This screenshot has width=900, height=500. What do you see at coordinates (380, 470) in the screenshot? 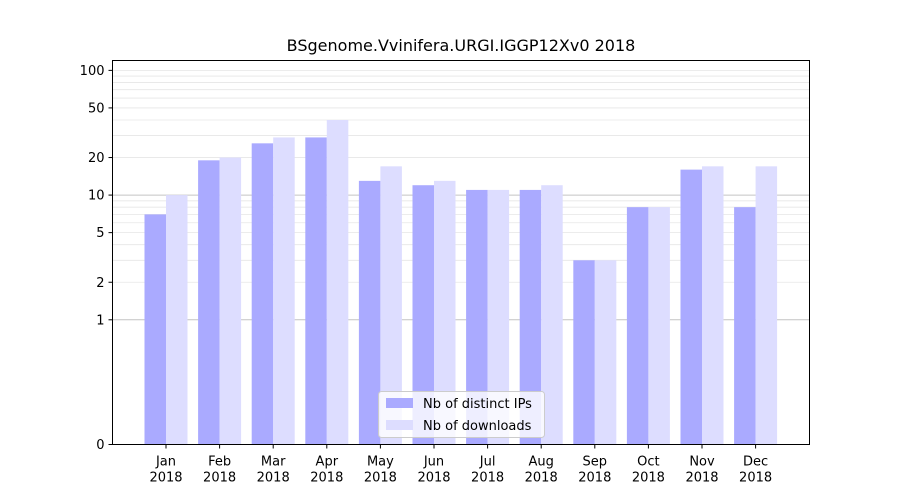
I see `x-tick-label: May 2018` at bounding box center [380, 470].